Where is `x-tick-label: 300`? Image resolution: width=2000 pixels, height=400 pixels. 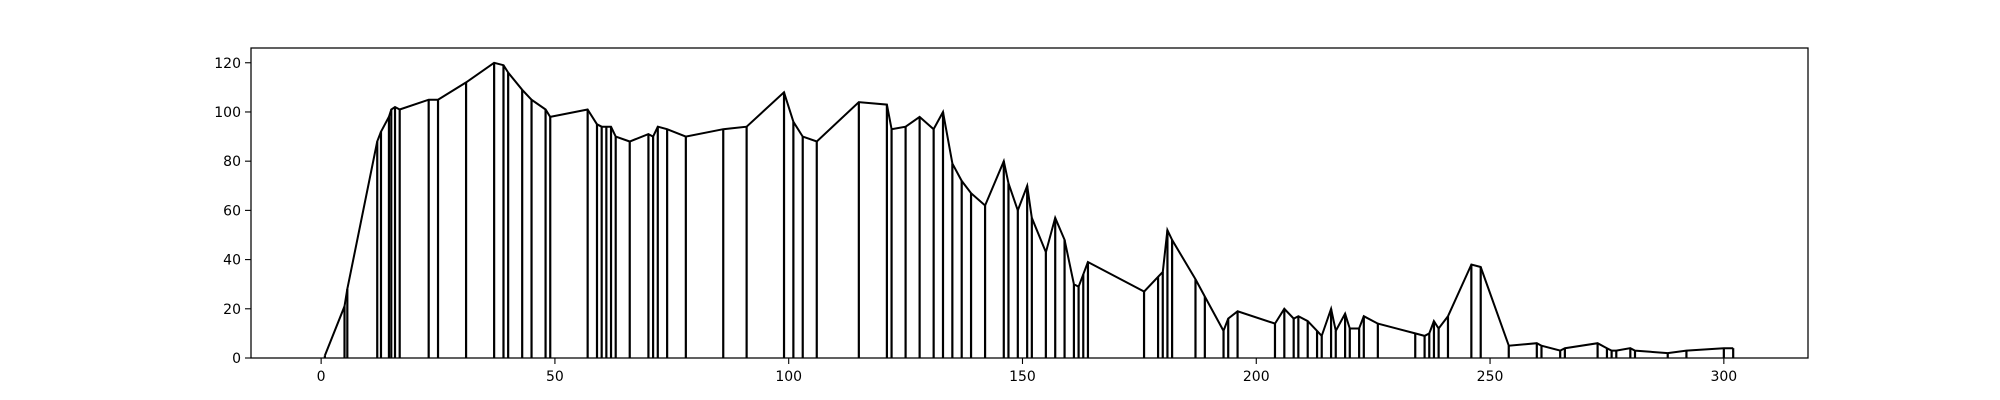
x-tick-label: 300 is located at coordinates (1723, 377).